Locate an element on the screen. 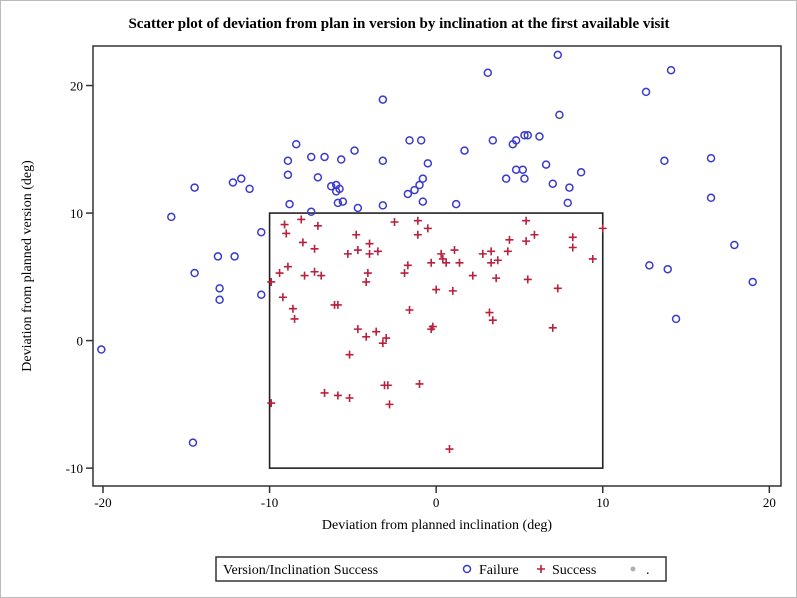 The width and height of the screenshot is (797, 598). legend-success-marker is located at coordinates (541, 569).